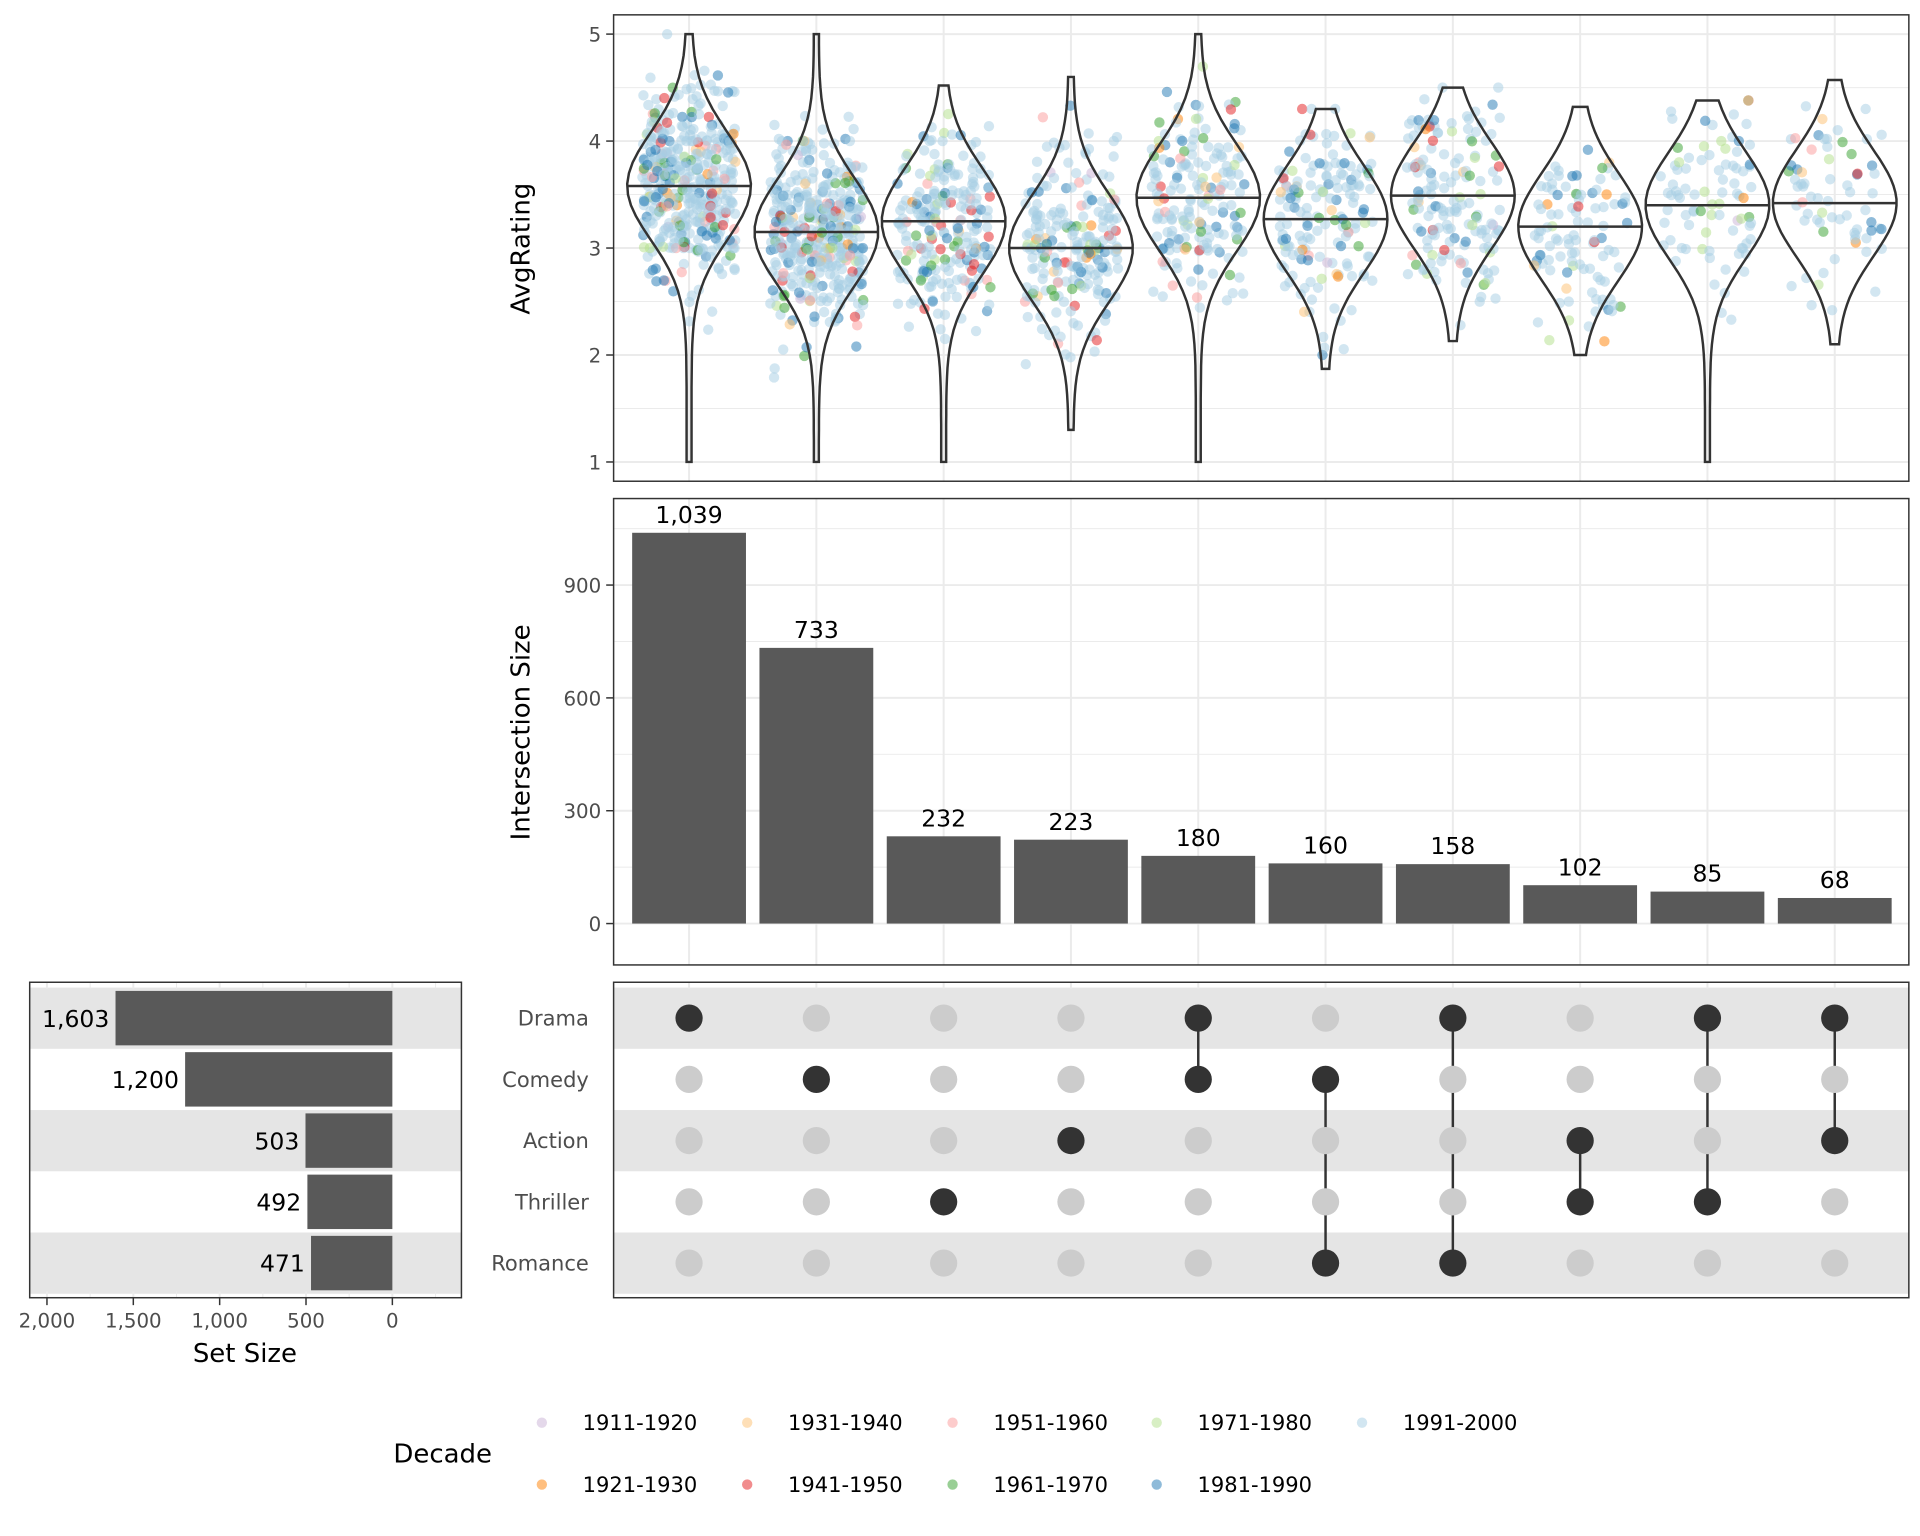 This screenshot has height=1536, width=1920. Describe the element at coordinates (1198, 838) in the screenshot. I see `intersection-bar-label: 180` at that location.